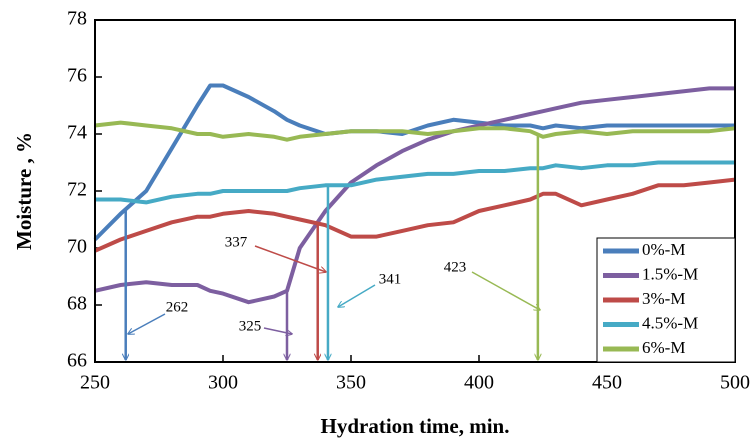 This screenshot has width=753, height=442. What do you see at coordinates (236, 242) in the screenshot?
I see `annotation-label: 337` at bounding box center [236, 242].